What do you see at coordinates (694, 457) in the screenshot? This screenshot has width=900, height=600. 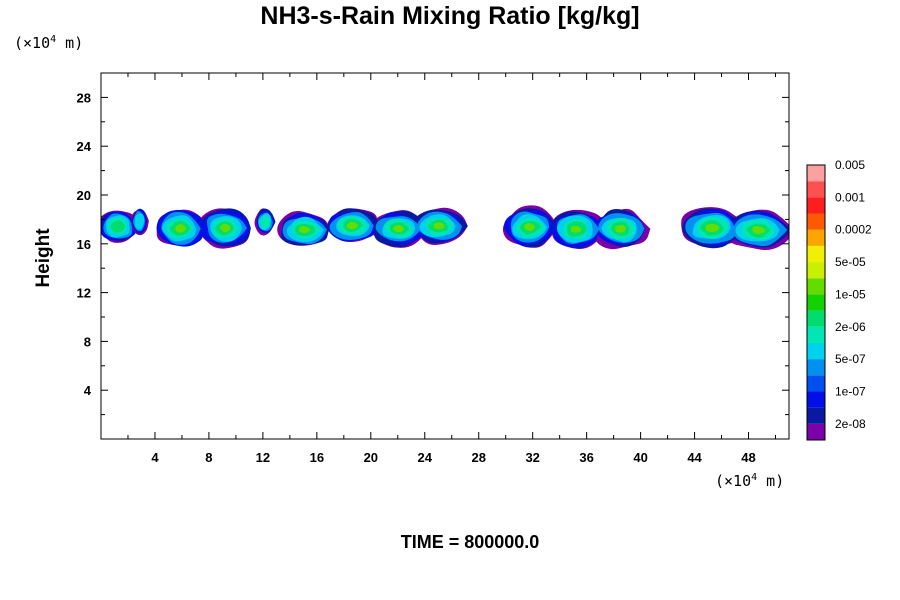 I see `x-tick-label: 44` at bounding box center [694, 457].